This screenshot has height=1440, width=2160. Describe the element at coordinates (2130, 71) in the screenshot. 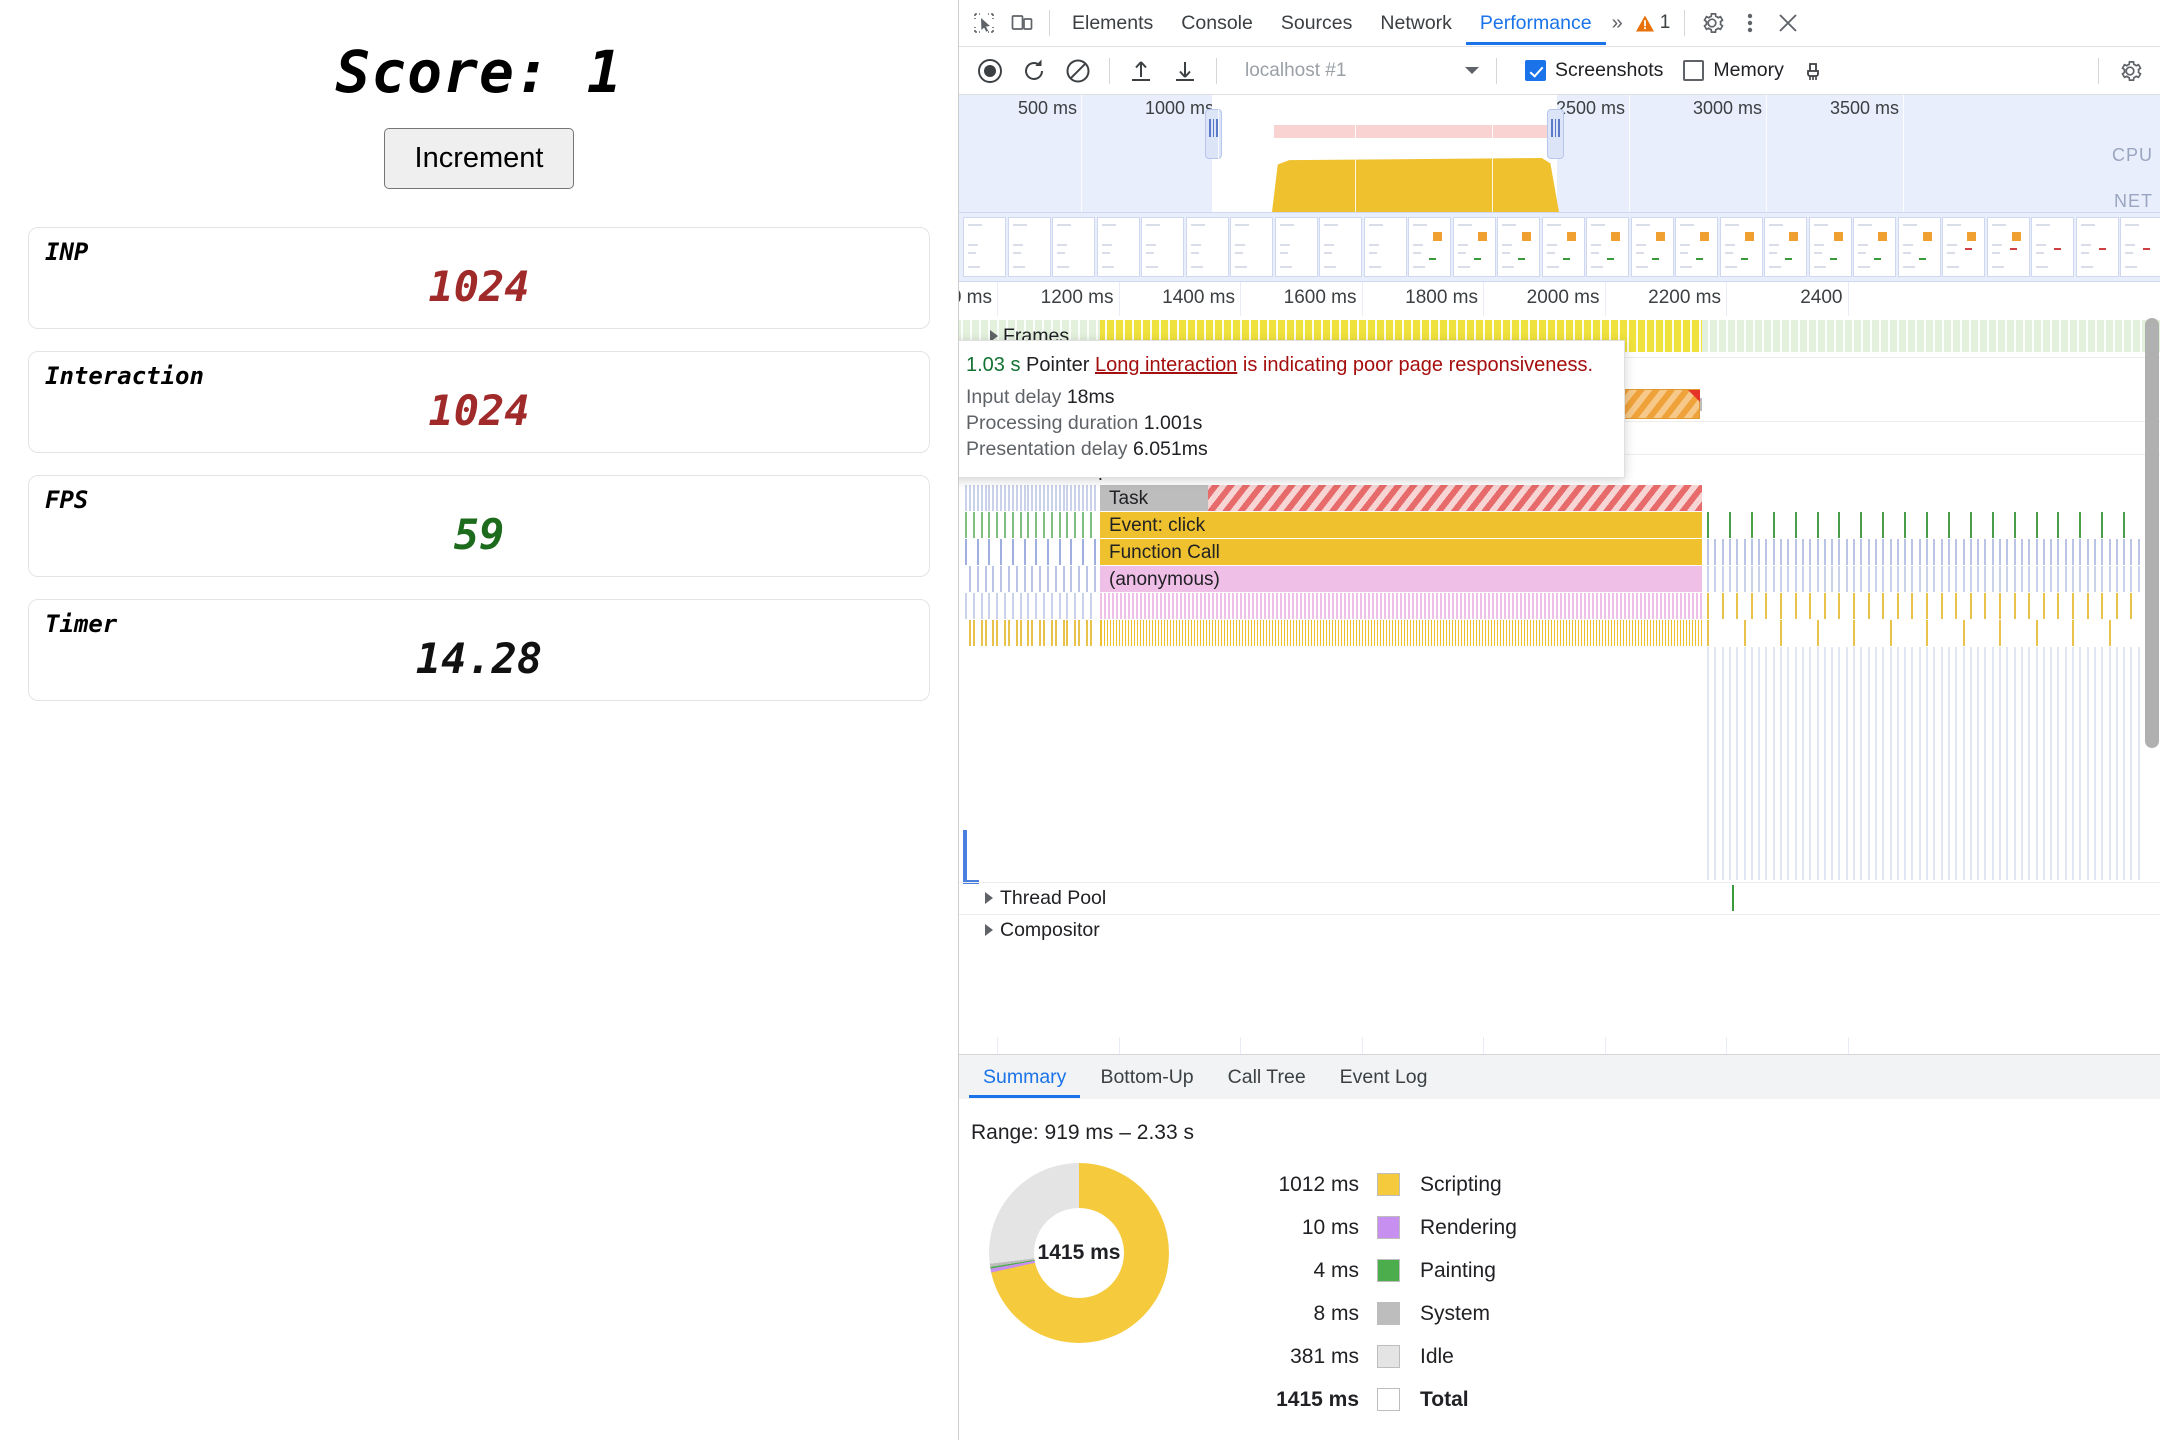

I see `performance-settings-gear-icon` at that location.